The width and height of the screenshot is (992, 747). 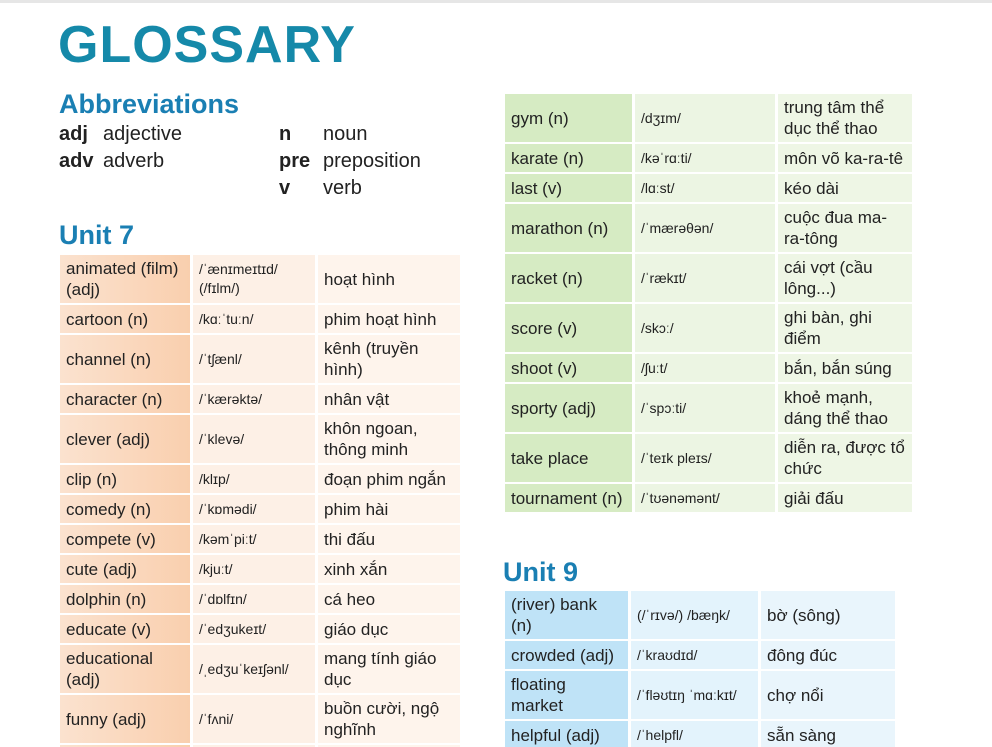 What do you see at coordinates (125, 746) in the screenshot?
I see `word: (TV) guide (n)` at bounding box center [125, 746].